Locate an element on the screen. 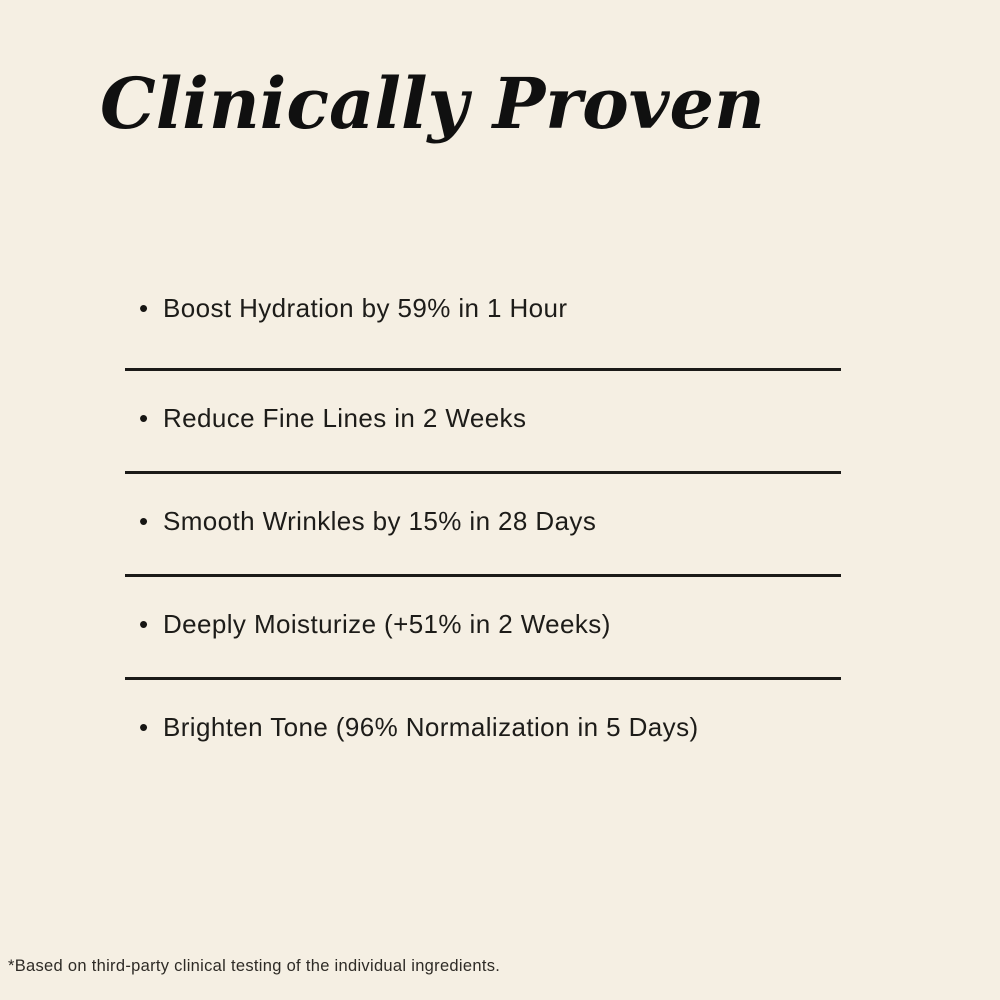  list-item: • Smooth Wrinkles by 15% in 28 Days is located at coordinates (483, 524).